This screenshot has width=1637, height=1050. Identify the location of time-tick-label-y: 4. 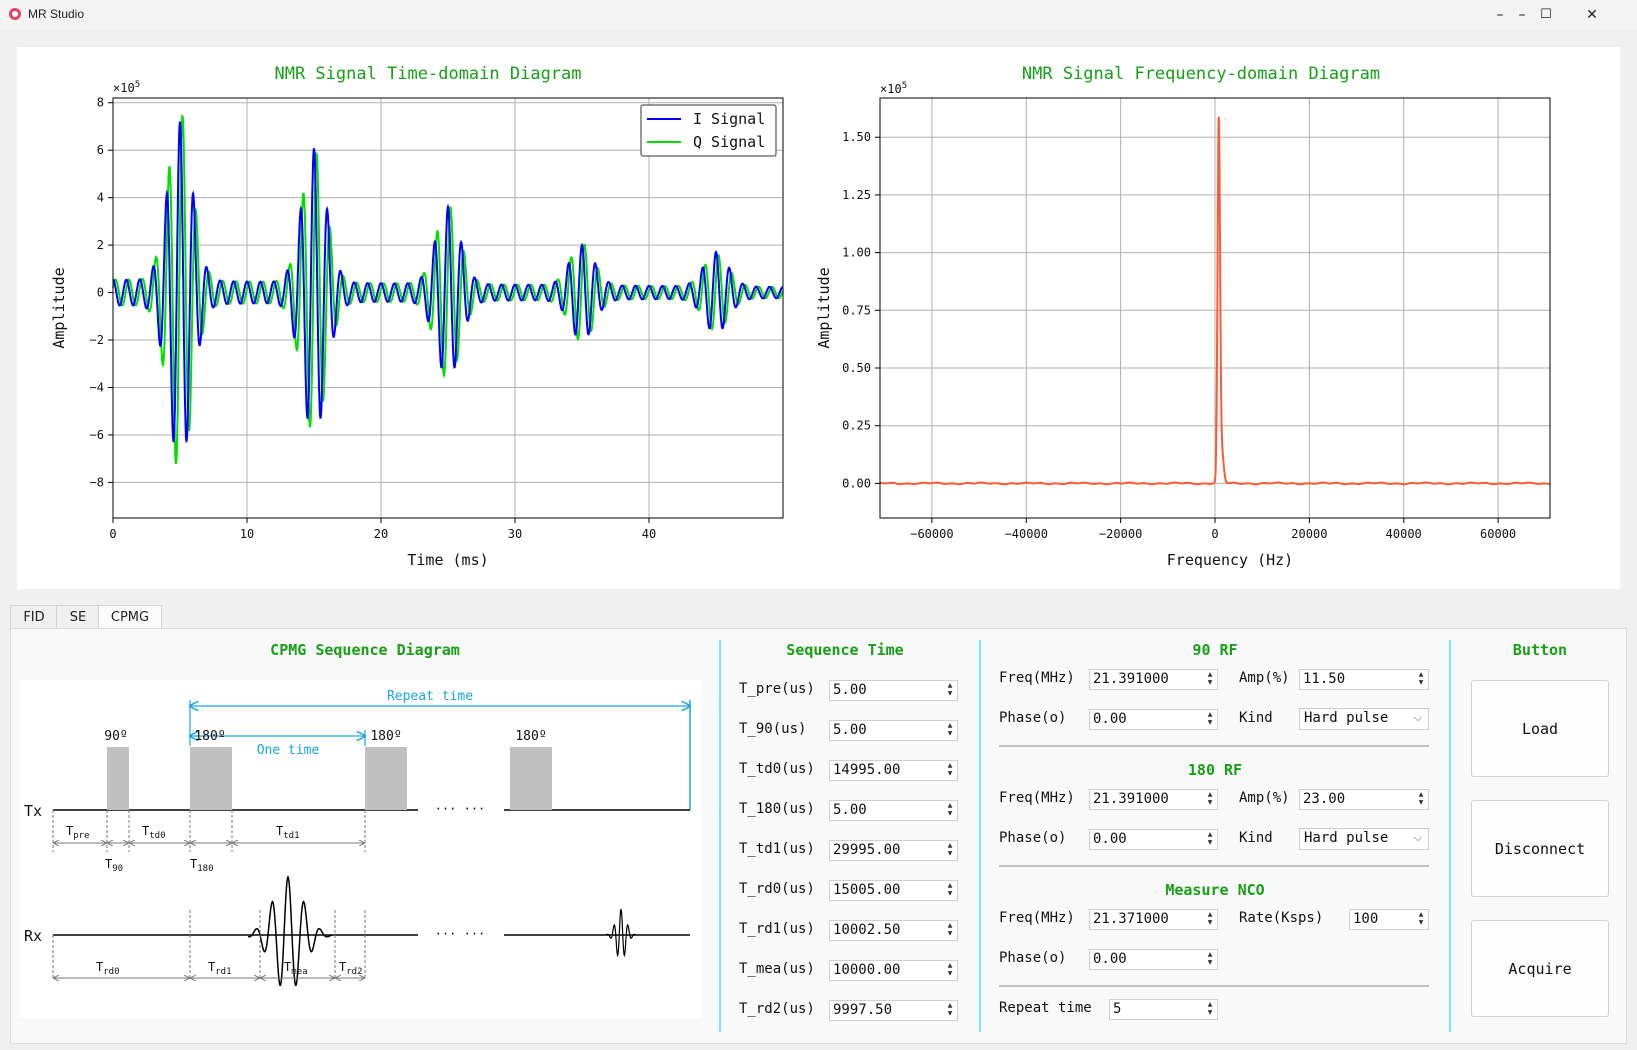
(100, 198).